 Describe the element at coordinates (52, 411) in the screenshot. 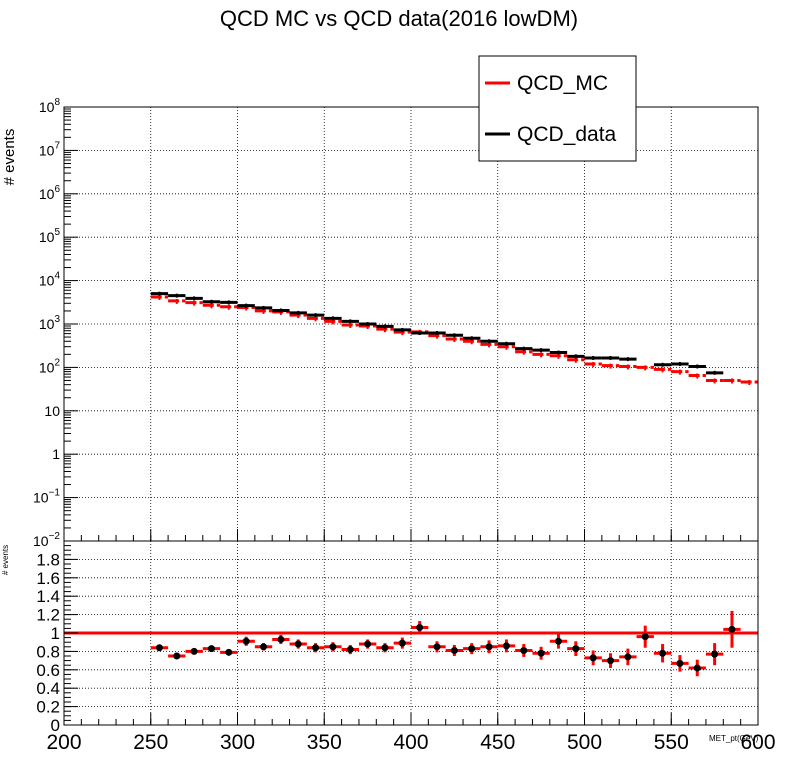

I see `top-y-tick-label: 10` at that location.